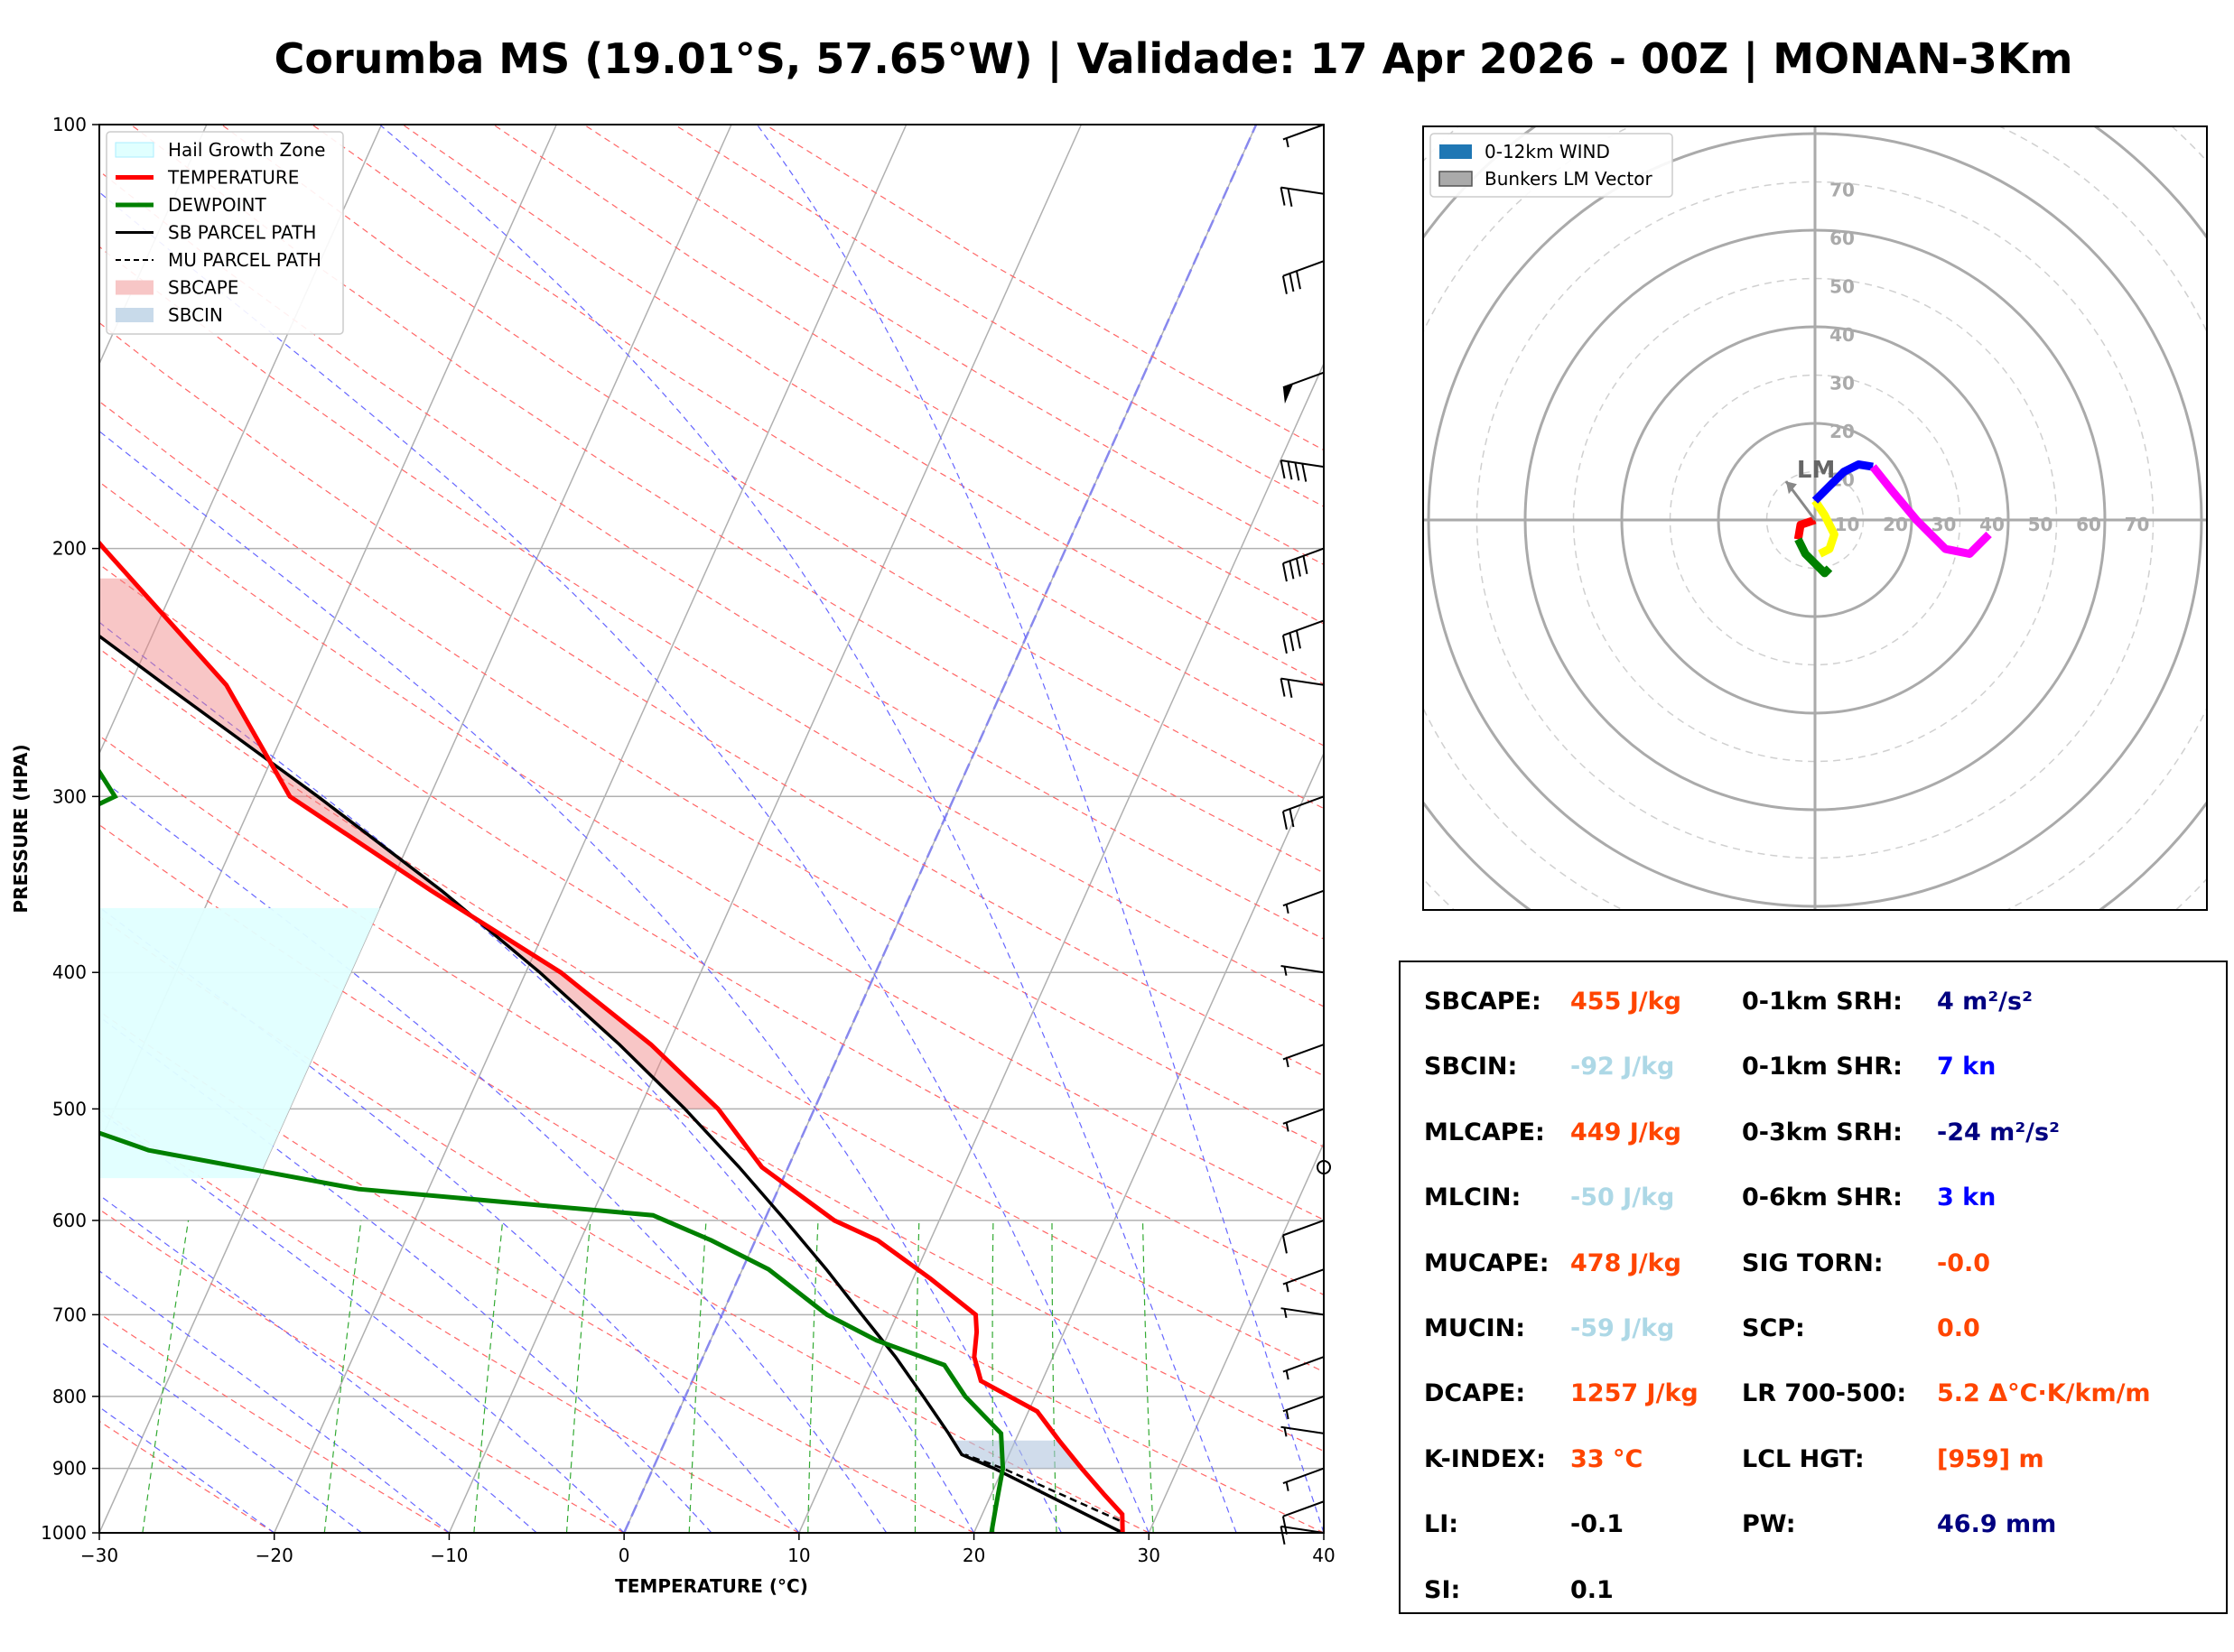 The image size is (2234, 1652). I want to click on dry-adiabat, so click(362, 1370).